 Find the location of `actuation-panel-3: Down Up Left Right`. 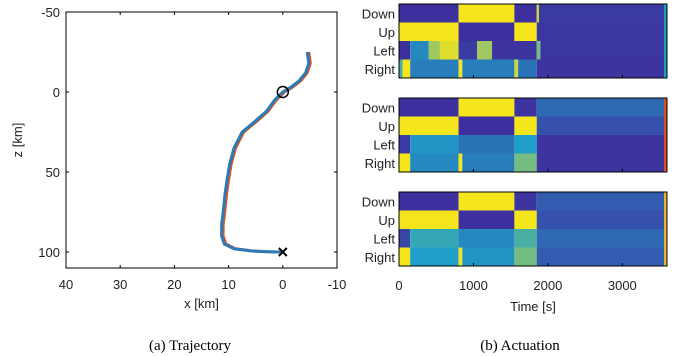

actuation-panel-3: Down Up Left Right is located at coordinates (515, 229).